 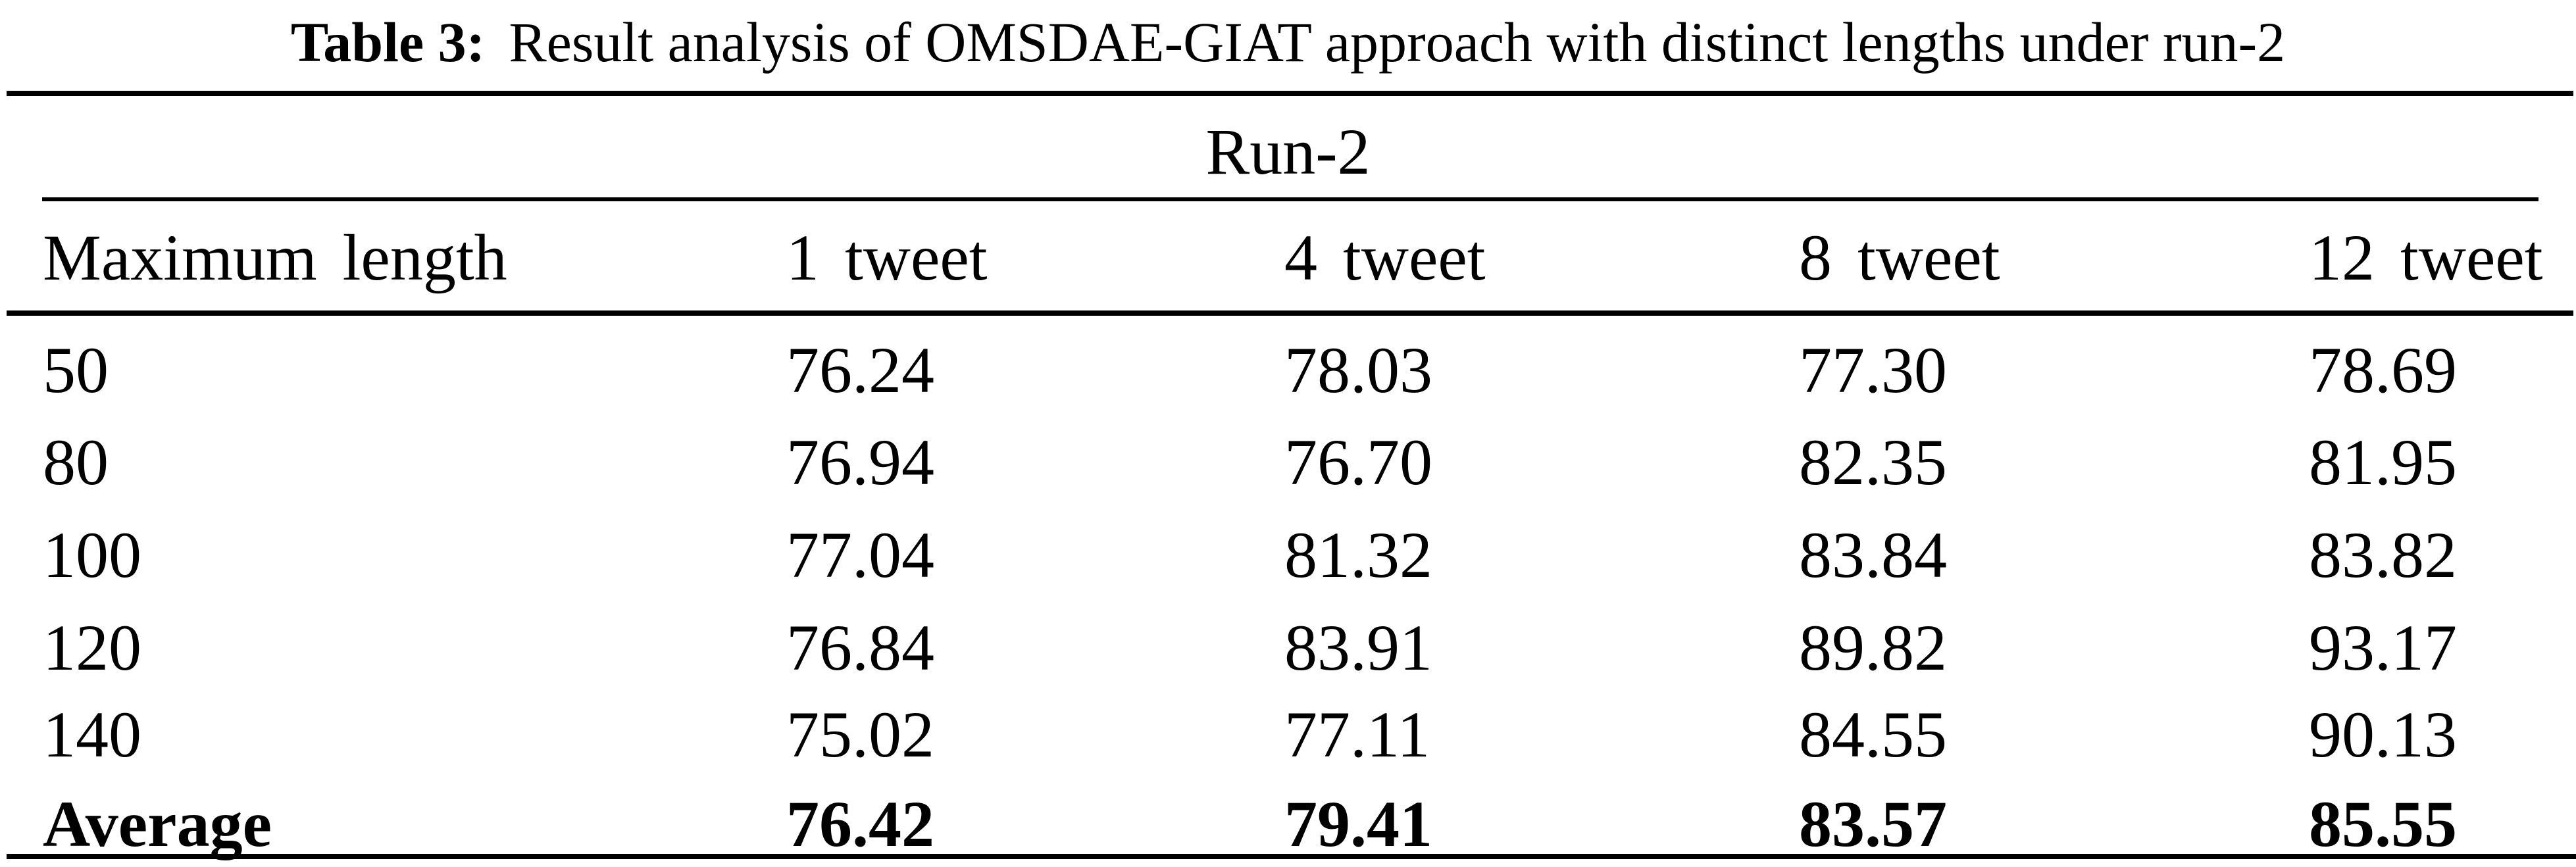 I want to click on column-header-4-tweet: 4 tweet, so click(x=1385, y=257).